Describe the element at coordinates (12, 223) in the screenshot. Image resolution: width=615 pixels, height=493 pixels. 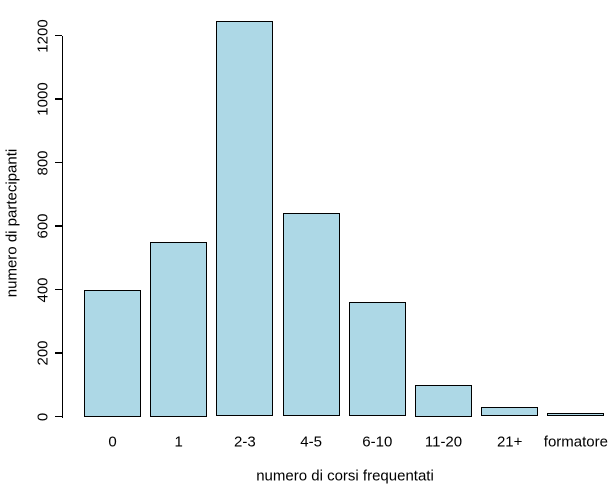
I see `y-axis-title: numero di partecipanti` at that location.